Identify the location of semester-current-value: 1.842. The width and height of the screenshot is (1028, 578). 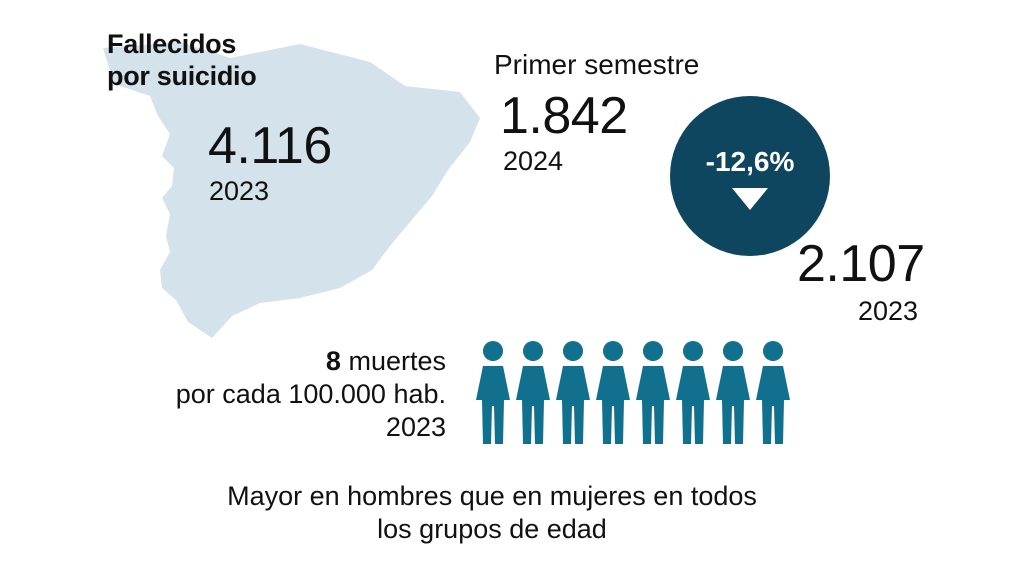
(564, 116).